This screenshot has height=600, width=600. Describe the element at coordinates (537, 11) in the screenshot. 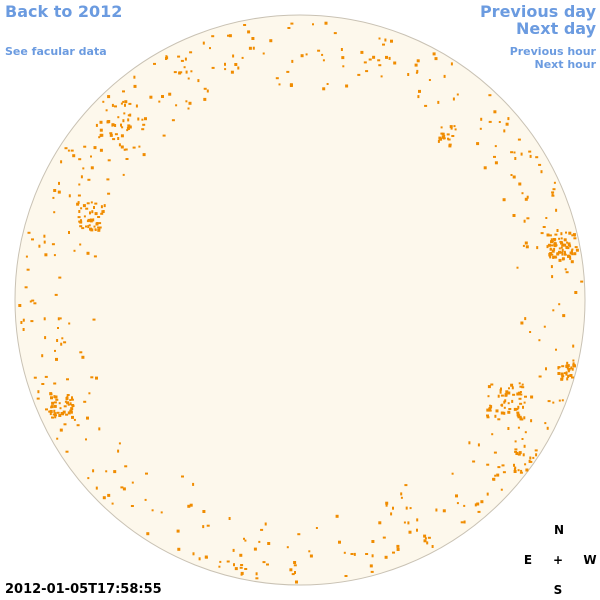

I see `previous-day-link: Previous day` at that location.